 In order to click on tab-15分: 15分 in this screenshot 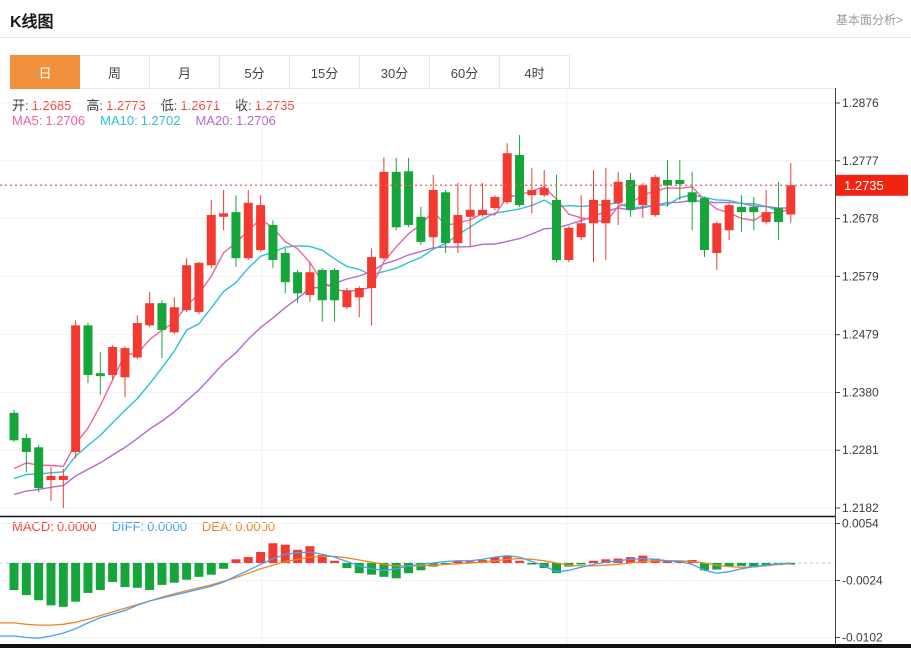, I will do `click(325, 72)`.